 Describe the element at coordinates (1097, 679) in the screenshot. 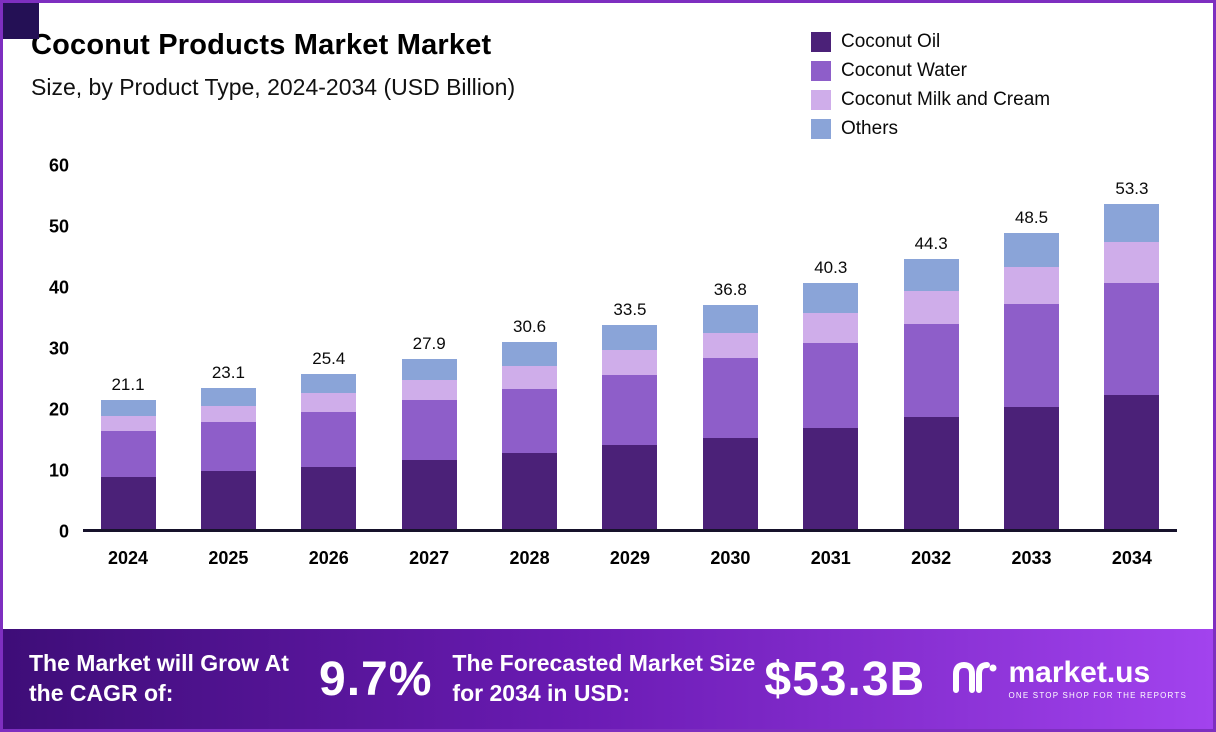

I see `brand-text: market.us ONE STOP SHOP FOR THE REPORTS` at that location.